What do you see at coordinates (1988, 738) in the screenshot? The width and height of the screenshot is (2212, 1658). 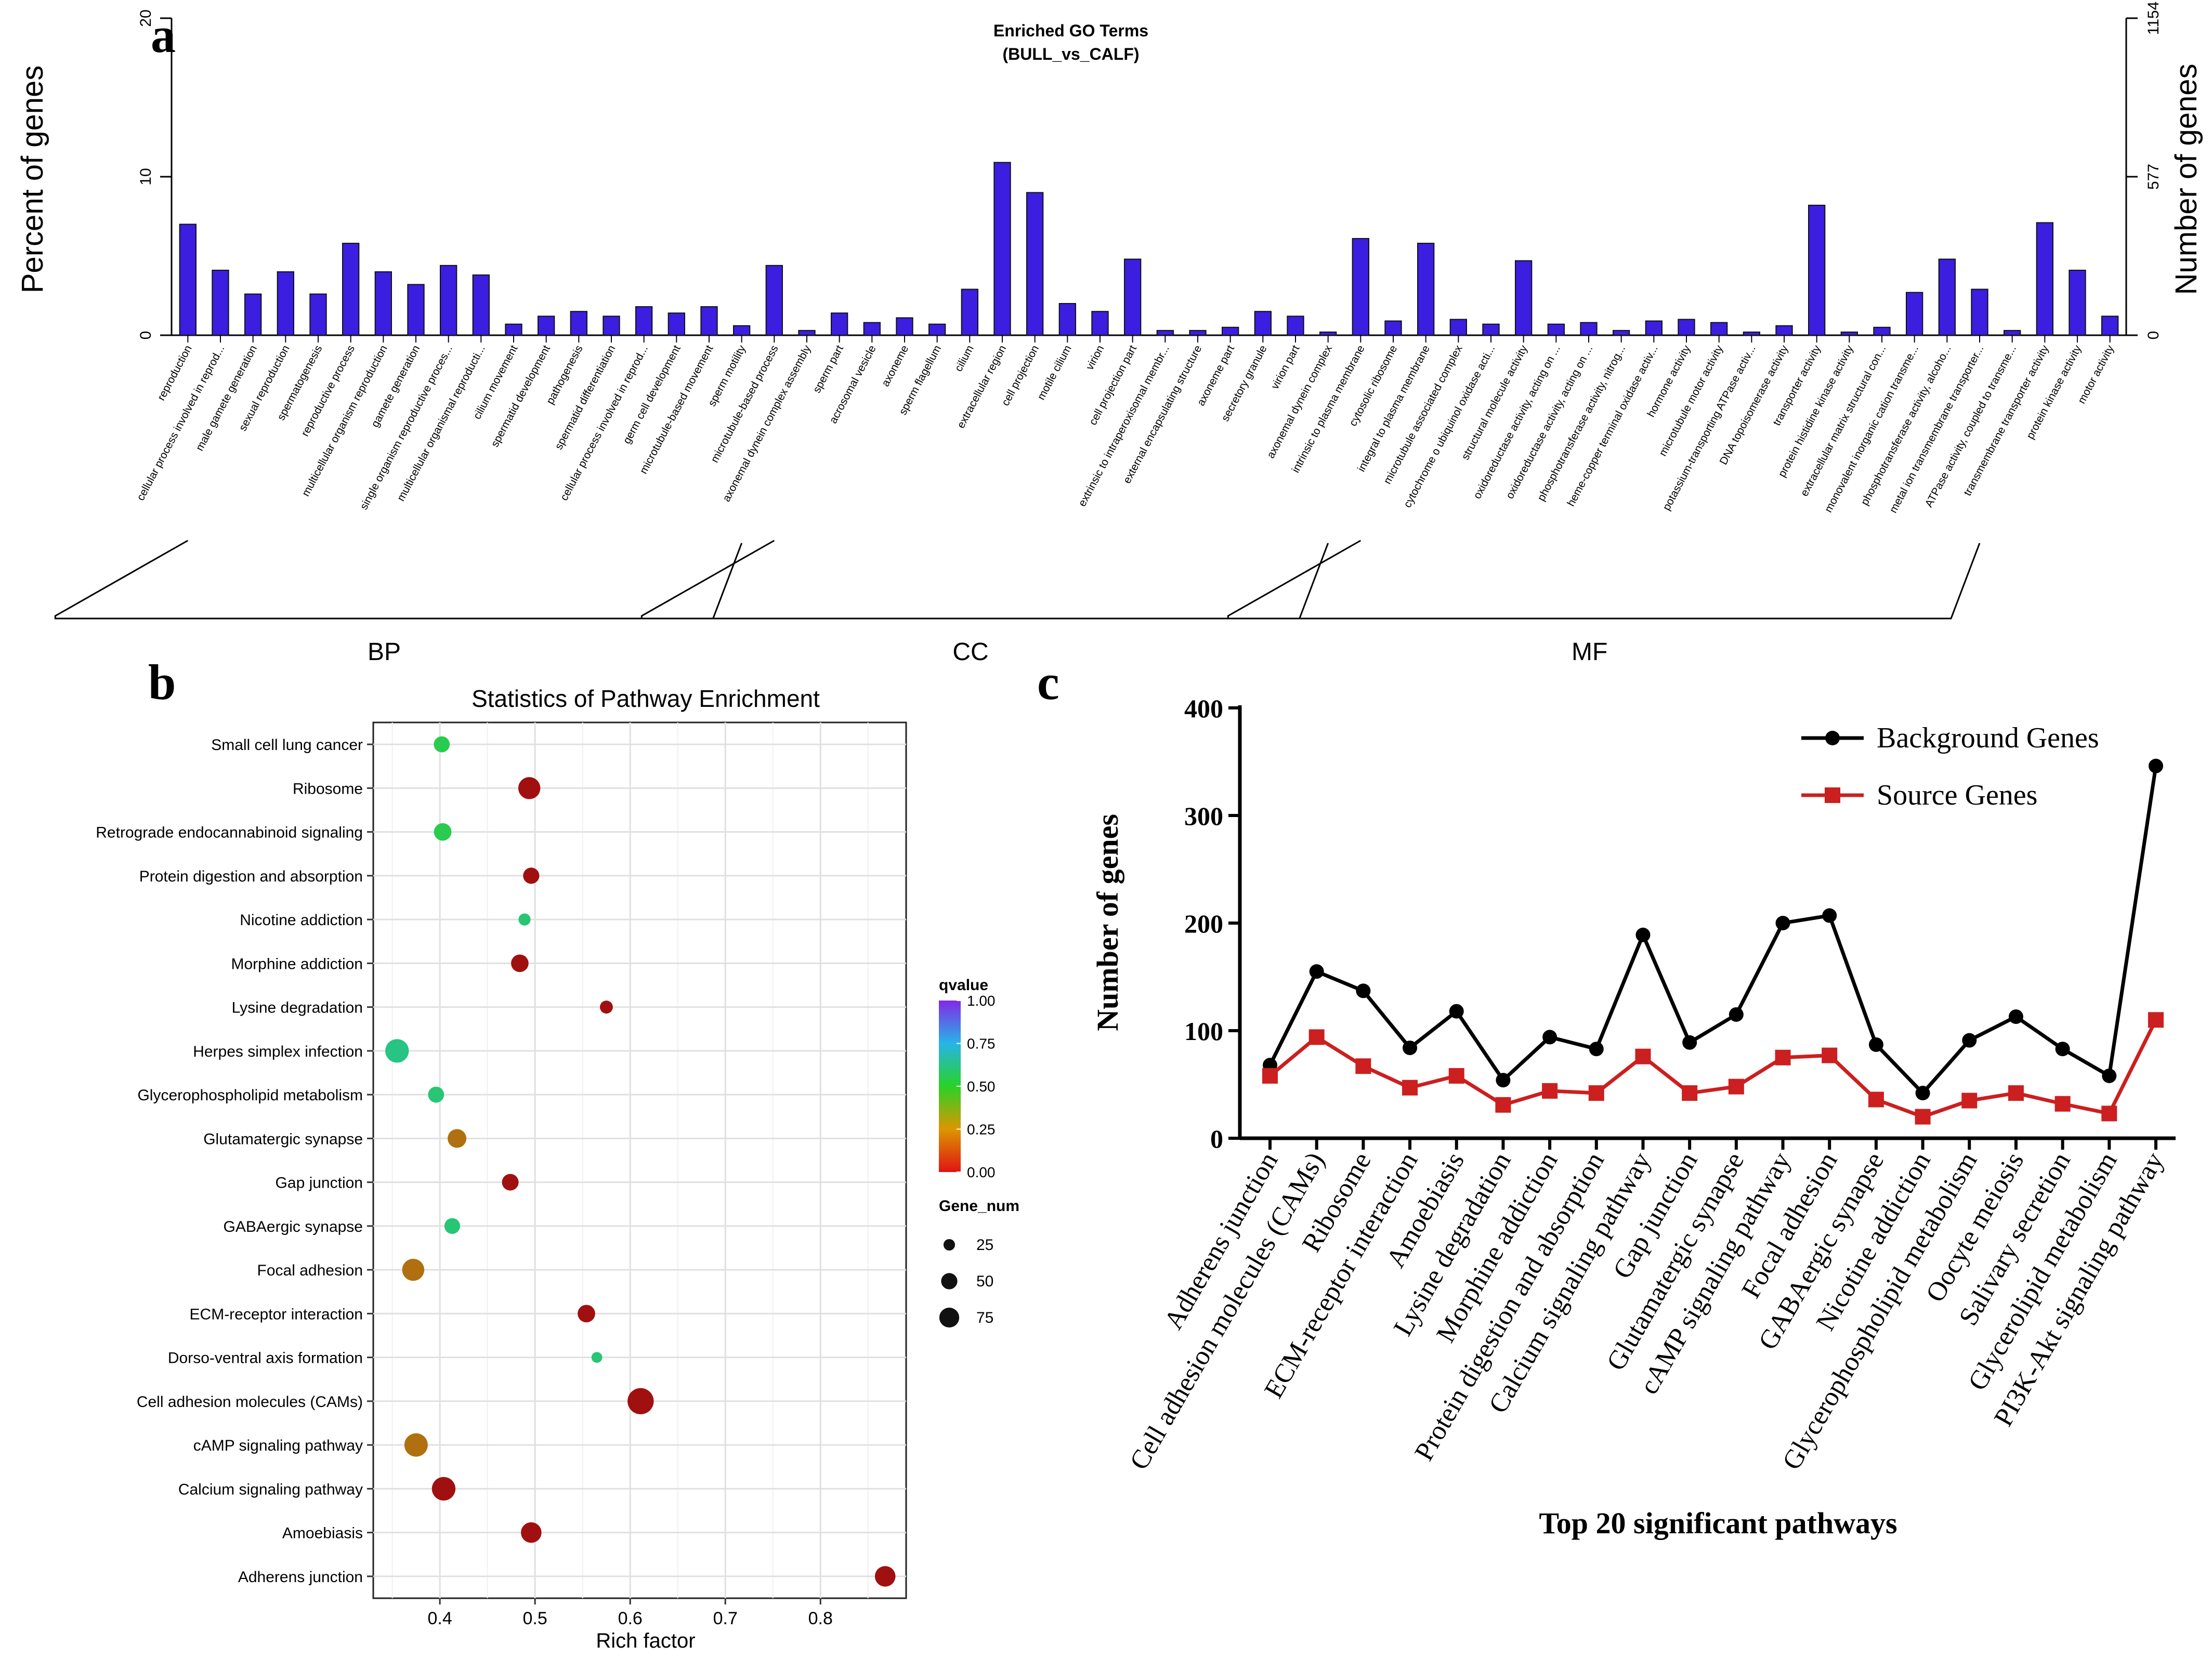 I see `line-legend-label: Background Genes` at bounding box center [1988, 738].